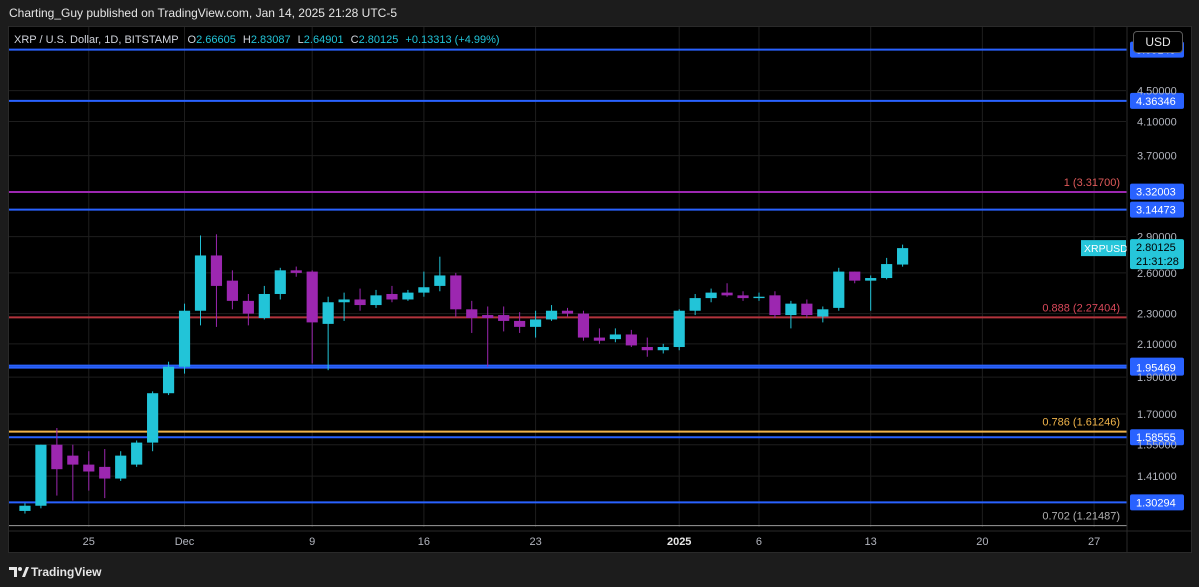 The height and width of the screenshot is (587, 1199). Describe the element at coordinates (1092, 183) in the screenshot. I see `fib-level-label: 1 (3.31700)` at that location.